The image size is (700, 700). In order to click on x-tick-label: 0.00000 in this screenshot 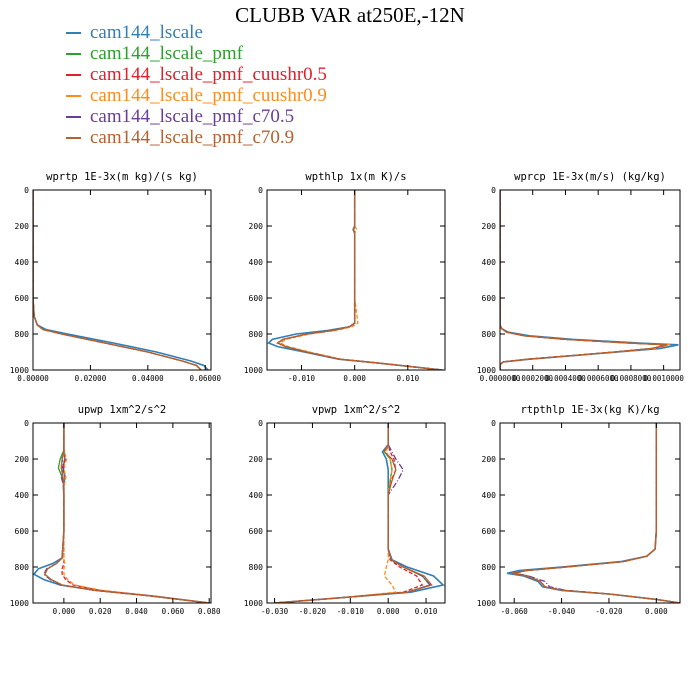, I will do `click(33, 378)`.